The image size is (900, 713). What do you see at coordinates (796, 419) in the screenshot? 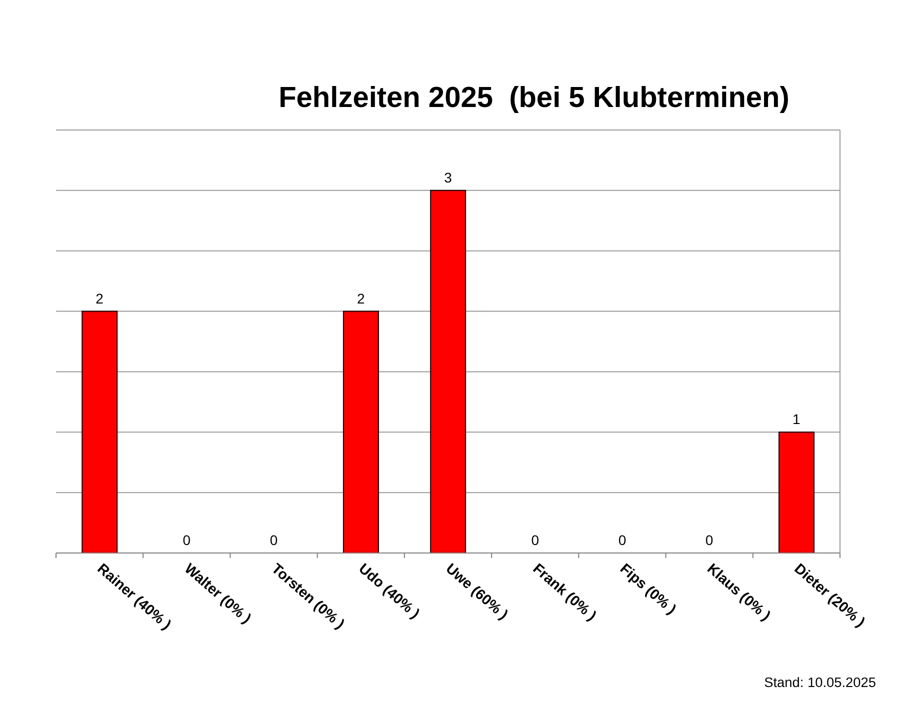
I see `data-label: 1` at bounding box center [796, 419].